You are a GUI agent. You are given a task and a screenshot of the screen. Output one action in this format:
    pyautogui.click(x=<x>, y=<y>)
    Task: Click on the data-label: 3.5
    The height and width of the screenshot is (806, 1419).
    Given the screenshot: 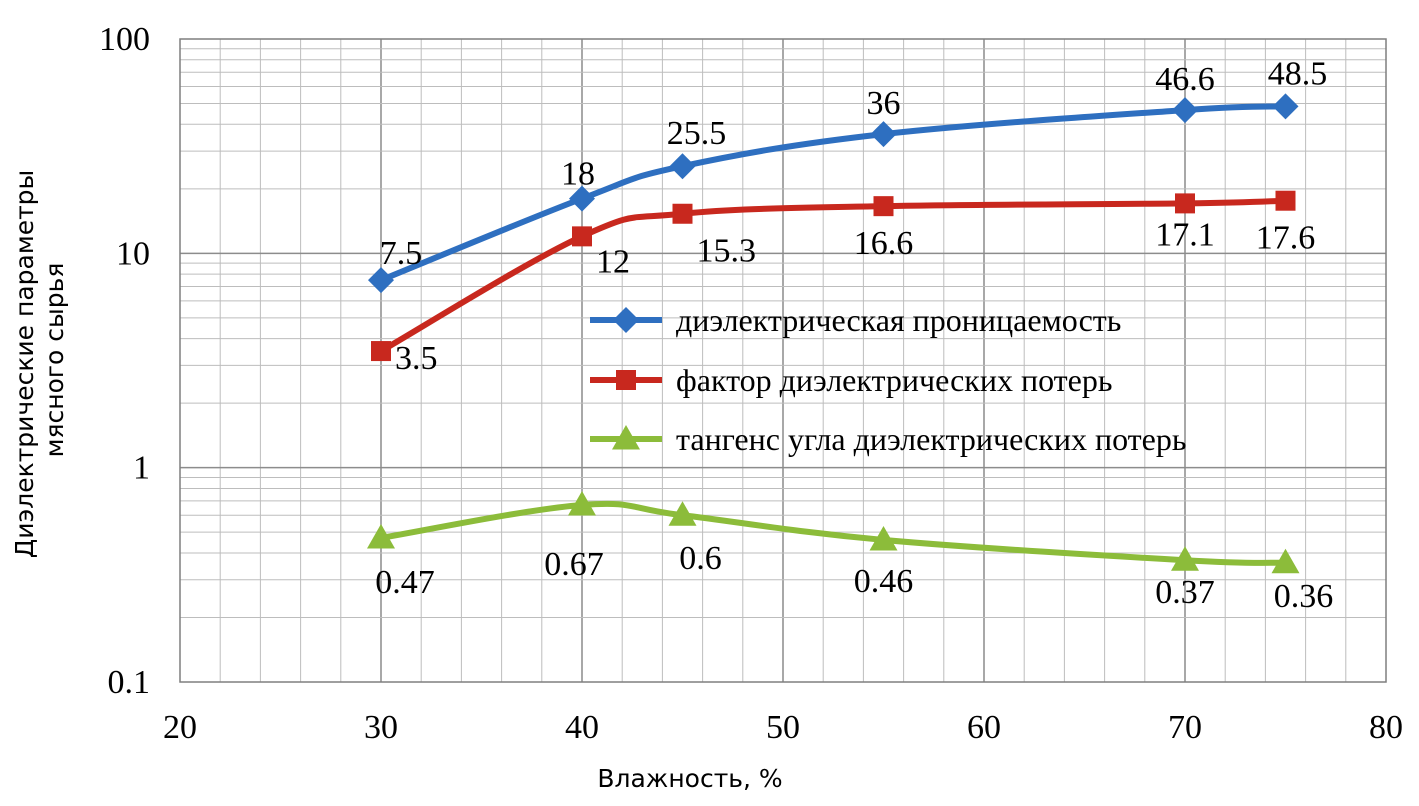 What is the action you would take?
    pyautogui.click(x=416, y=358)
    